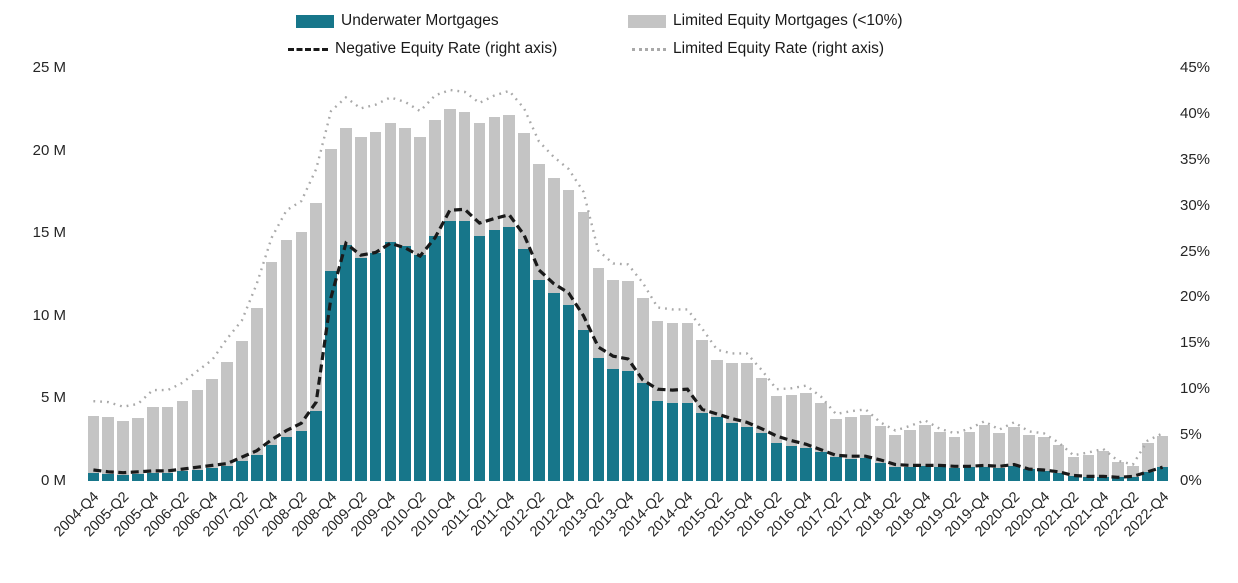 This screenshot has height=583, width=1238. What do you see at coordinates (53, 480) in the screenshot?
I see `left-axis-tick-label: 0 M` at bounding box center [53, 480].